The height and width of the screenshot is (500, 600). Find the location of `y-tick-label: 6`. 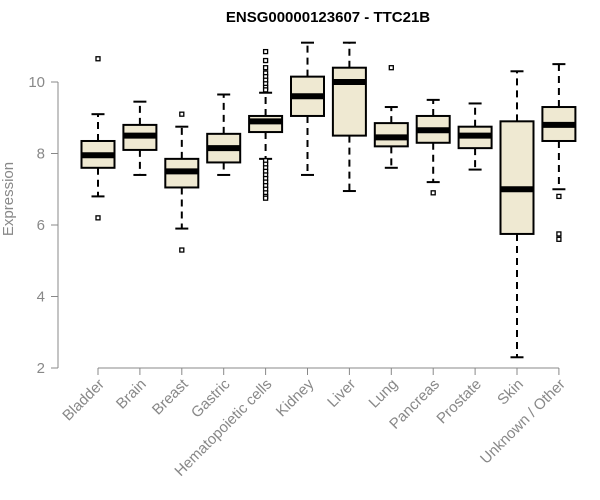

y-tick-label: 6 is located at coordinates (41, 225).